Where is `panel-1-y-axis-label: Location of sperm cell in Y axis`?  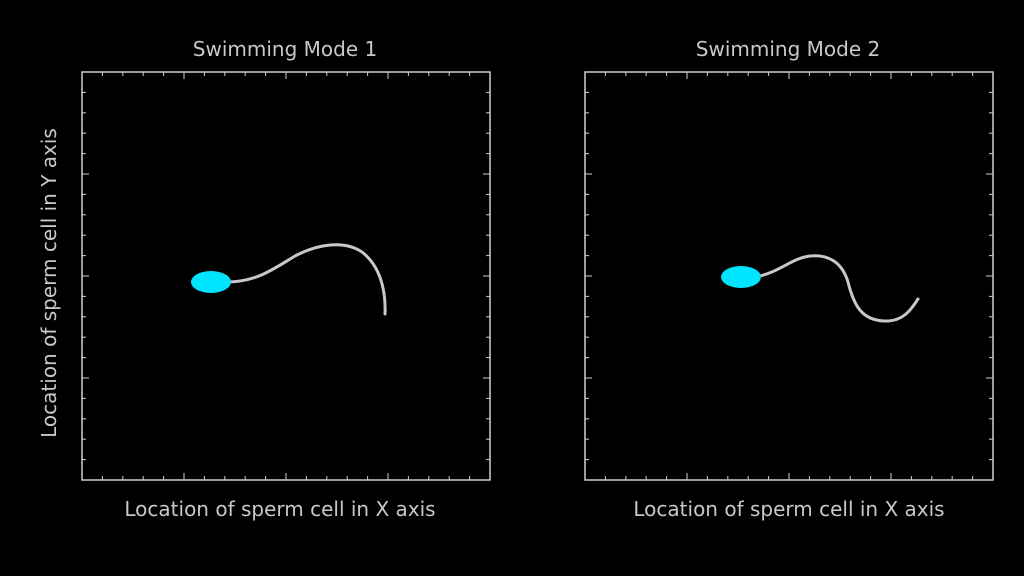 panel-1-y-axis-label: Location of sperm cell in Y axis is located at coordinates (49, 283).